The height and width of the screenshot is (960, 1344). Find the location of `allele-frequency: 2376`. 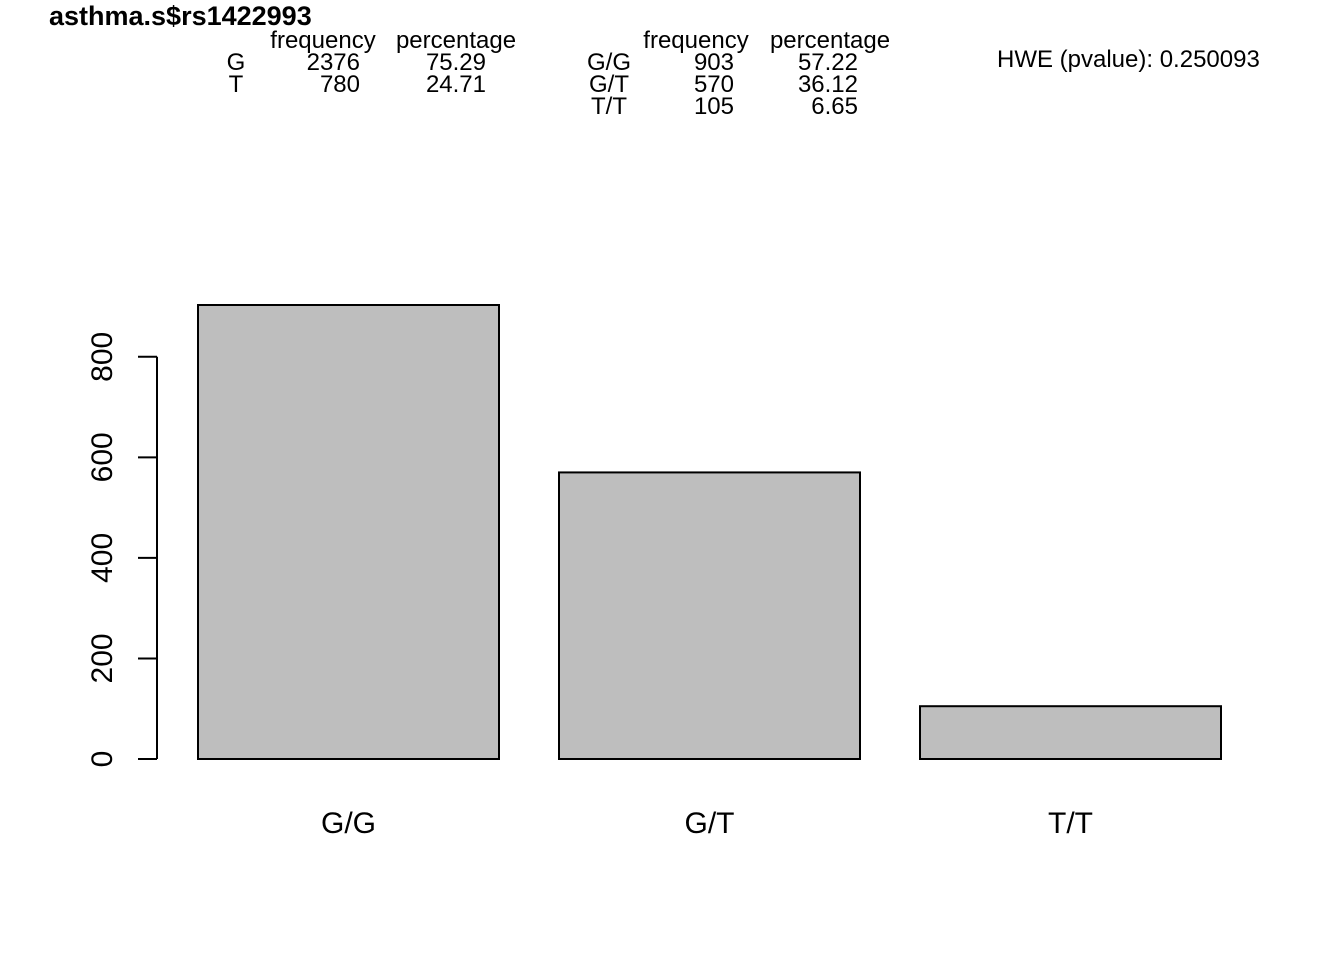

allele-frequency: 2376 is located at coordinates (333, 62).